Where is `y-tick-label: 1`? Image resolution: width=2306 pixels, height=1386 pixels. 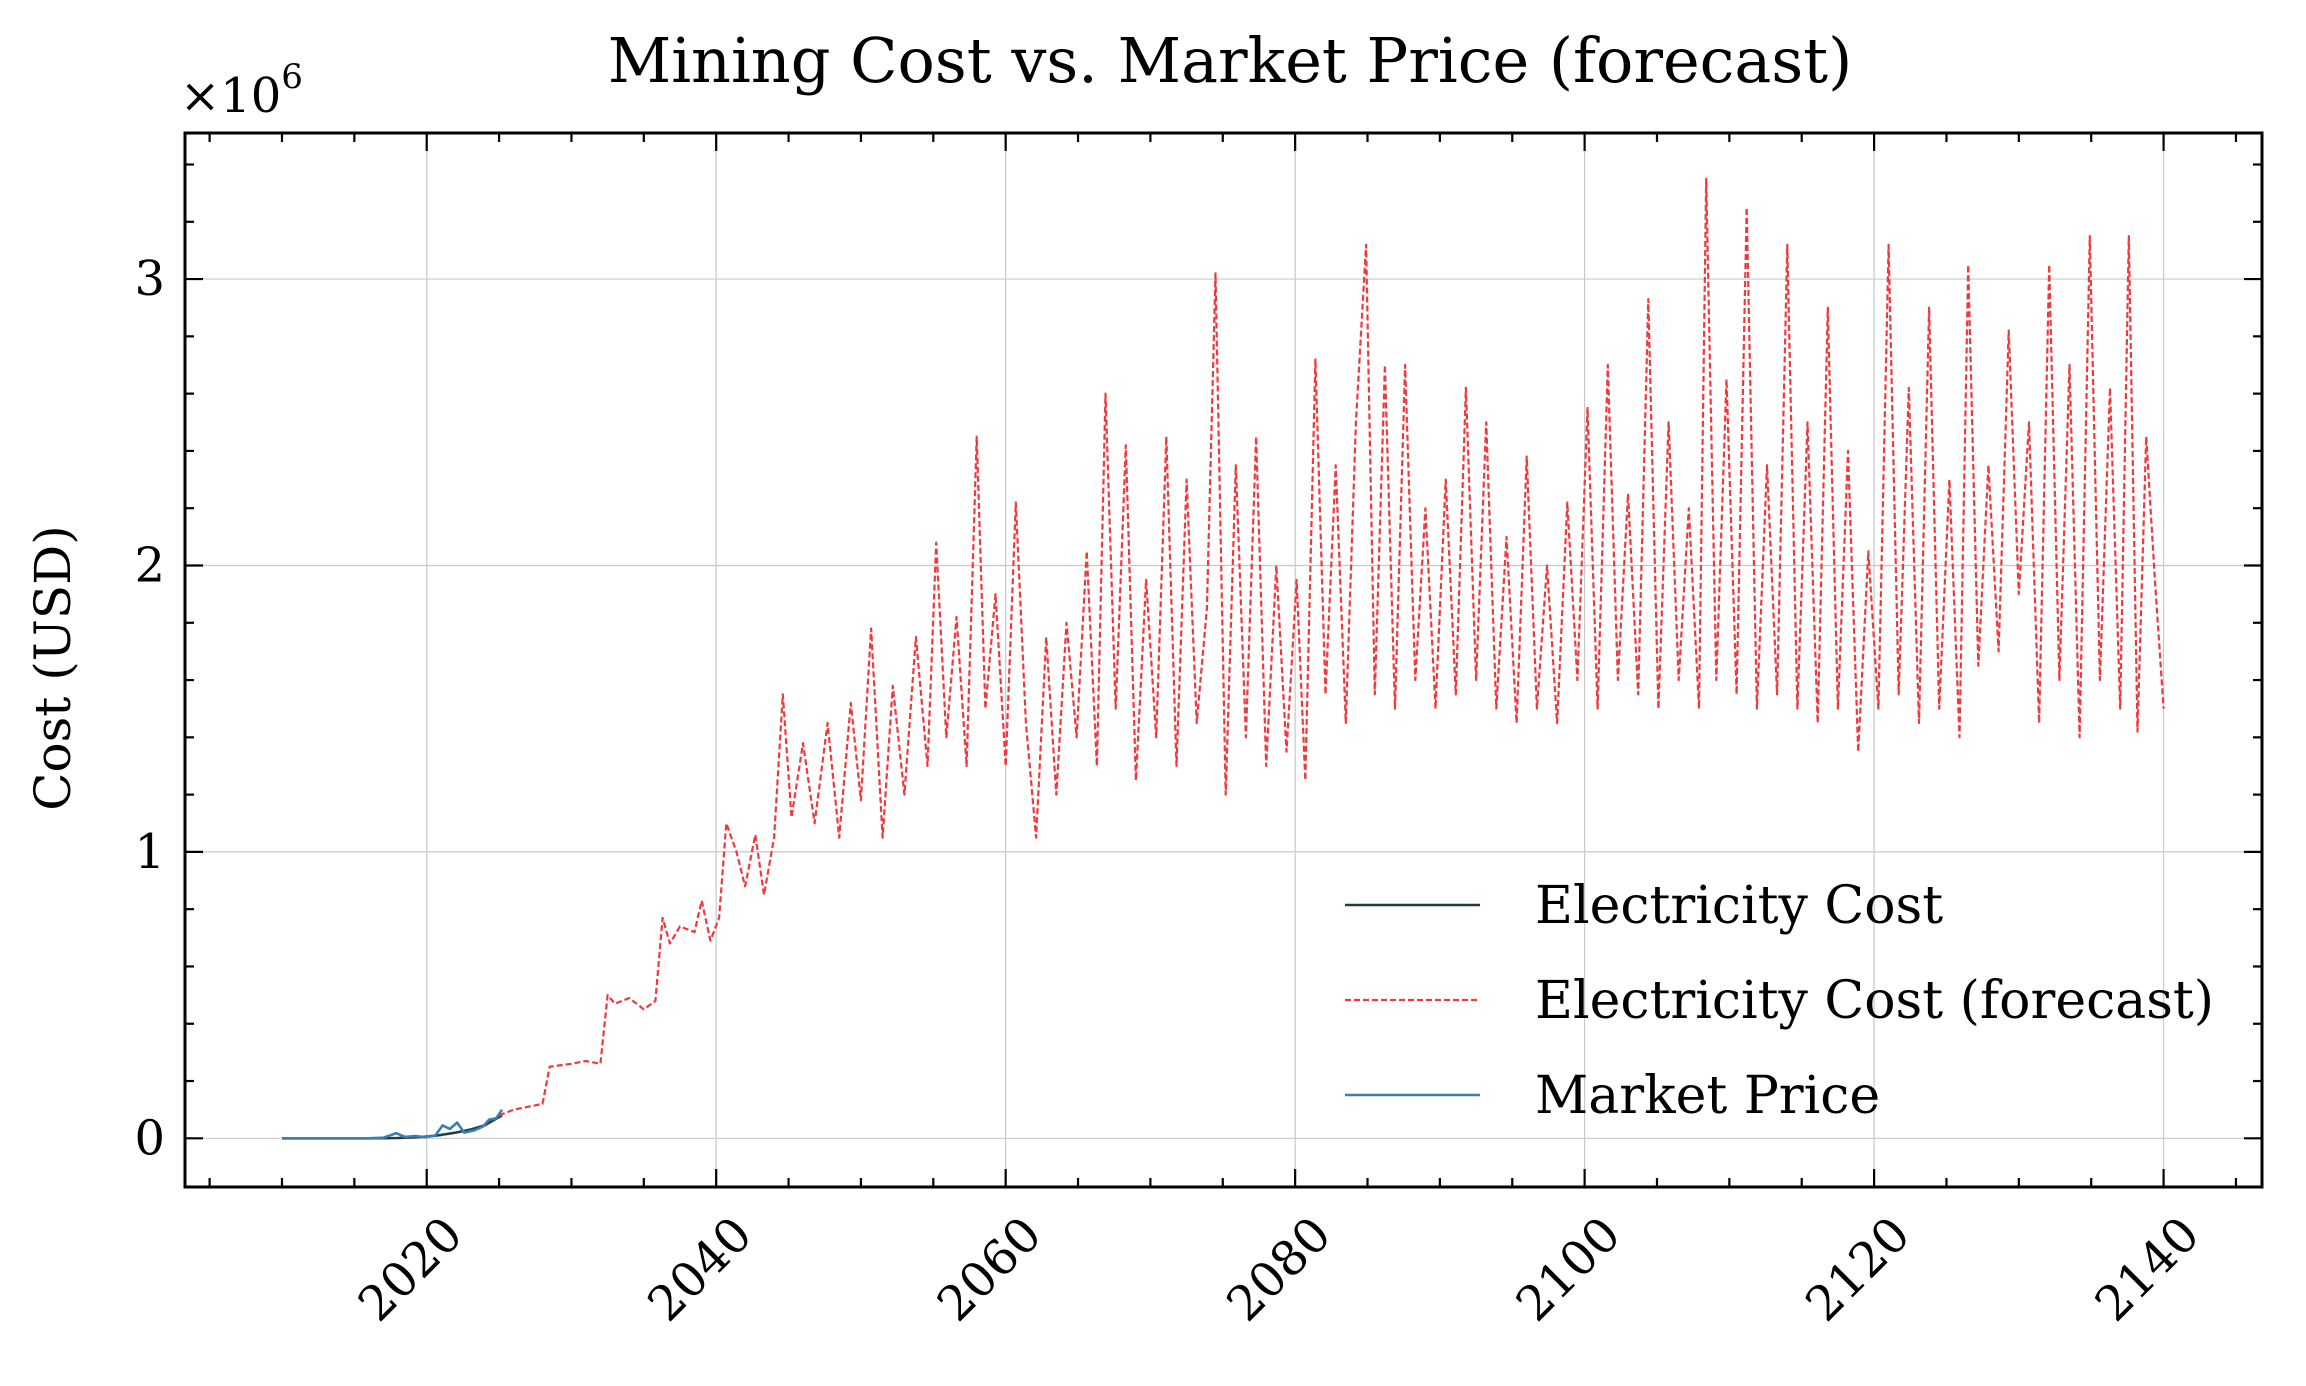 y-tick-label: 1 is located at coordinates (149, 852).